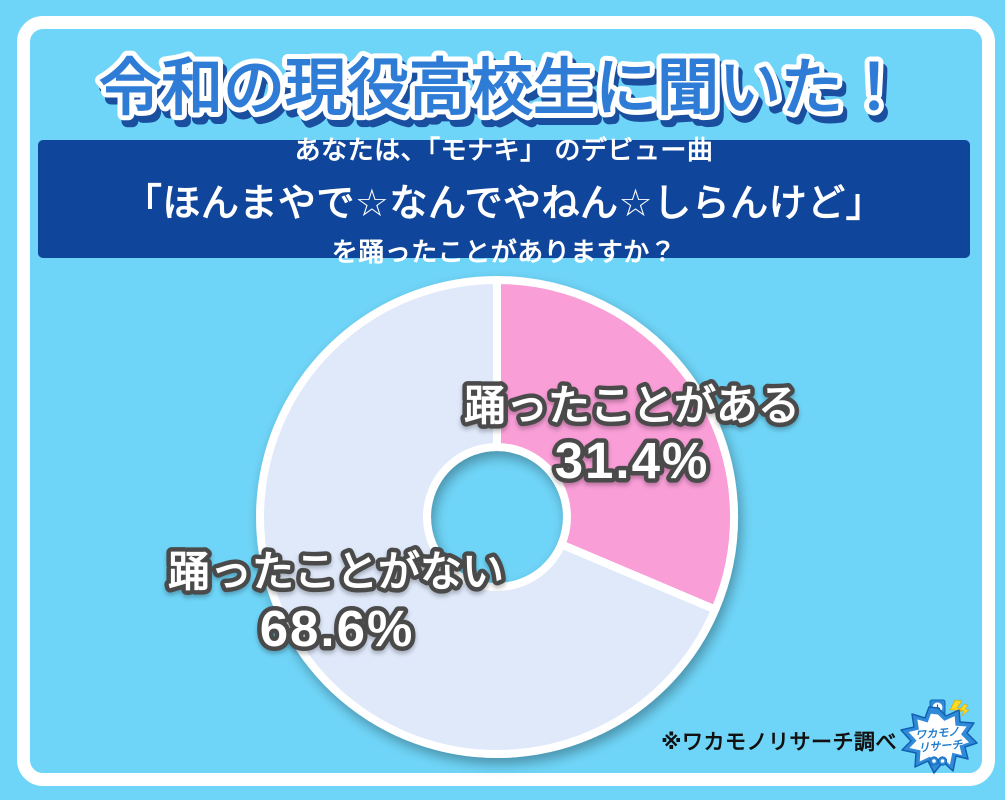 This screenshot has height=800, width=1005. I want to click on wakamono-research-logo: ワカモノ リサーチ, so click(939, 736).